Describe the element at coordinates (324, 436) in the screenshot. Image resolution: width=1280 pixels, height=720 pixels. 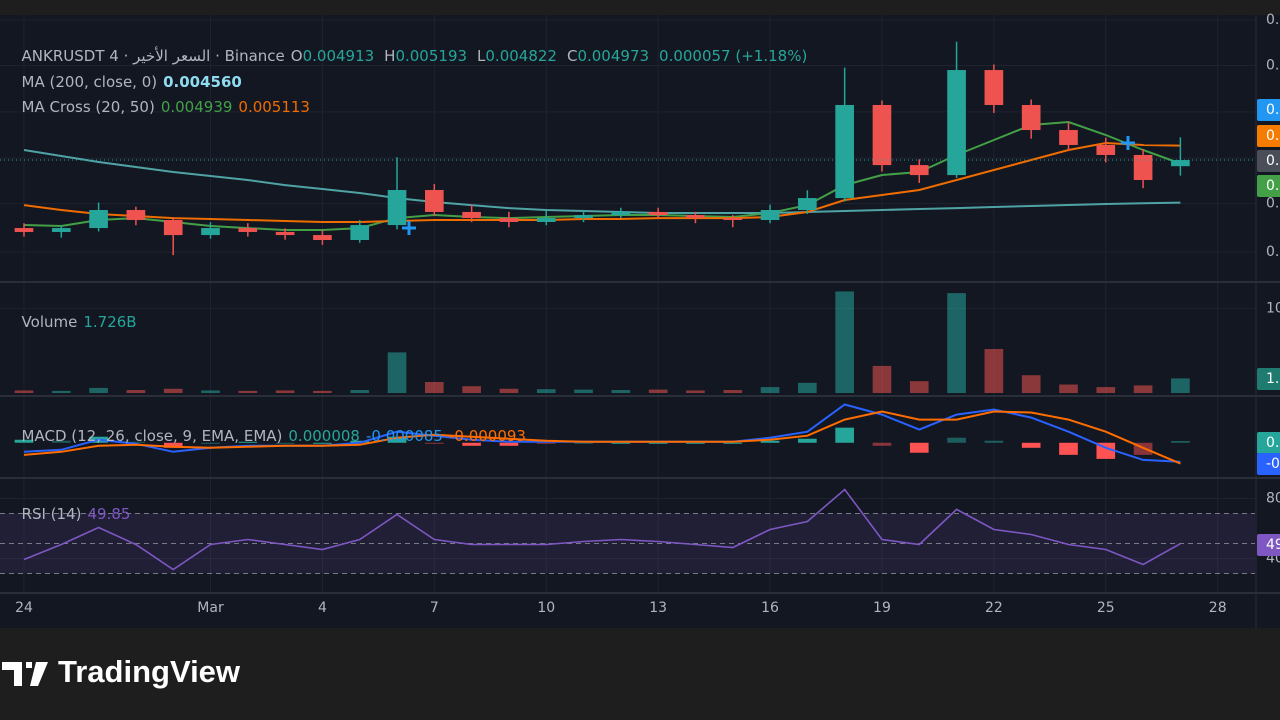
I see `macd-value: 0.000008` at that location.